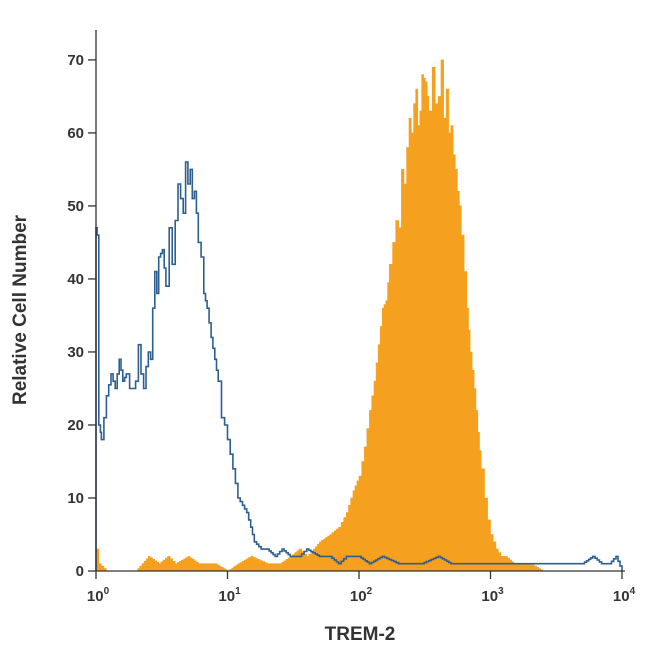  What do you see at coordinates (360, 634) in the screenshot?
I see `x-axis-title: TREM-2` at bounding box center [360, 634].